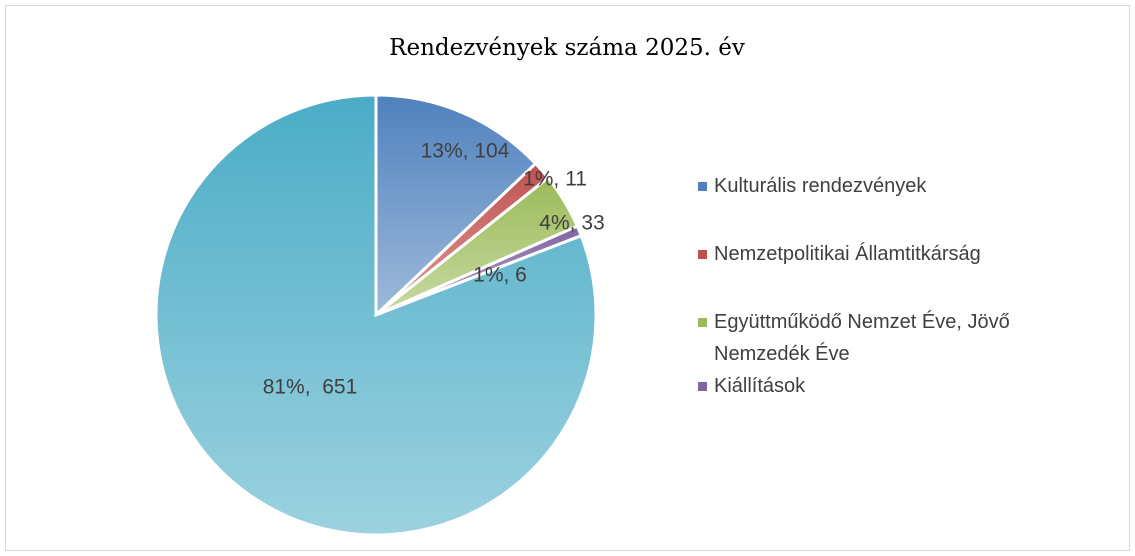  Describe the element at coordinates (847, 254) in the screenshot. I see `legend-label: Nemzetpolitikai Államtitkárság` at that location.